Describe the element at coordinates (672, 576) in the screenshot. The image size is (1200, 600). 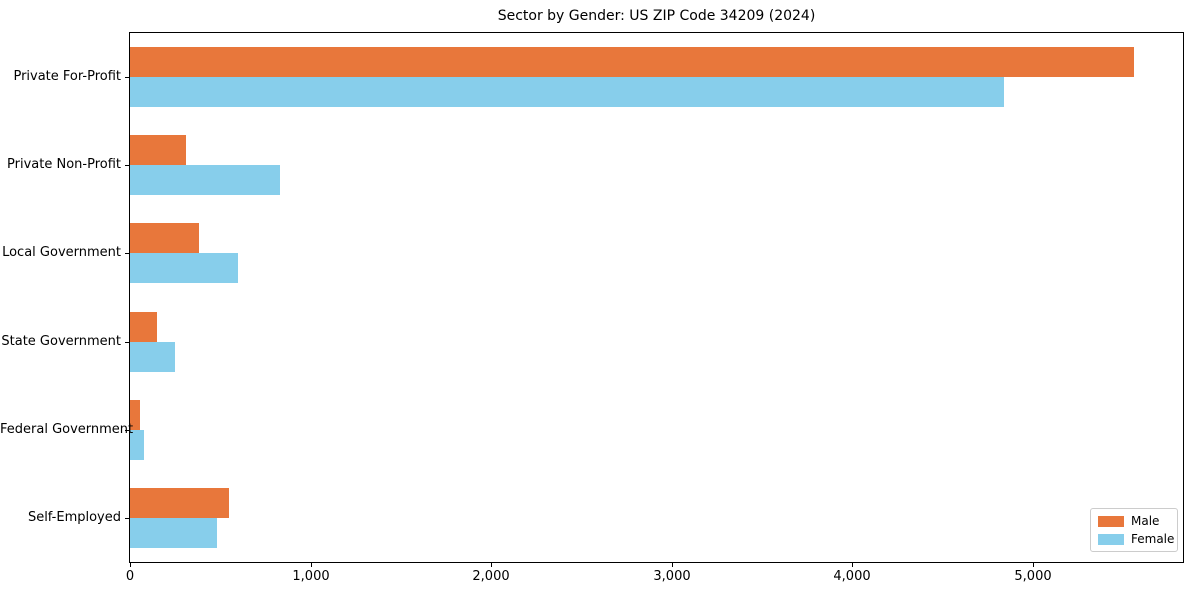
I see `x-tick-label: 3,000` at that location.